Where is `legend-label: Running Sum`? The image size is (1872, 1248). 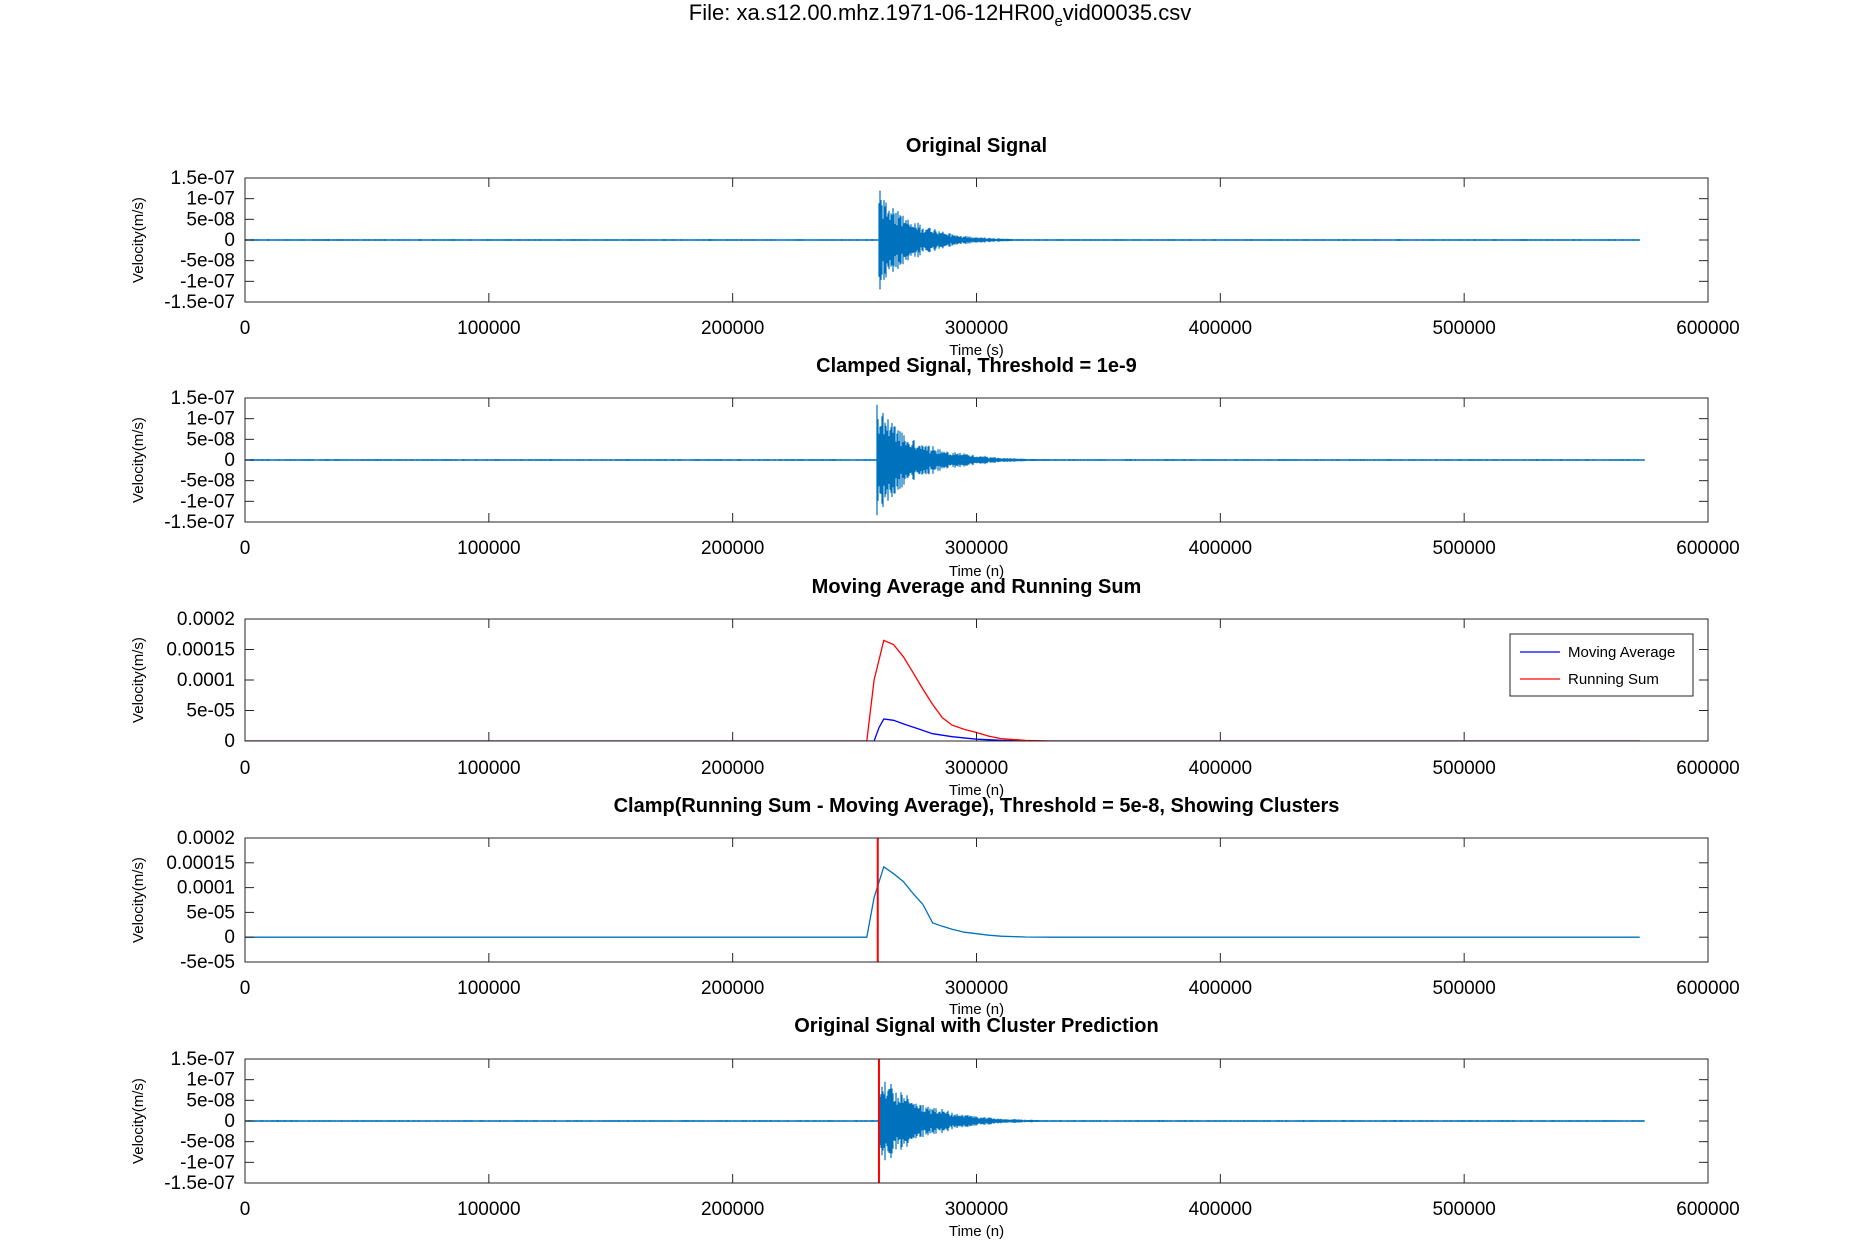 legend-label: Running Sum is located at coordinates (1613, 679).